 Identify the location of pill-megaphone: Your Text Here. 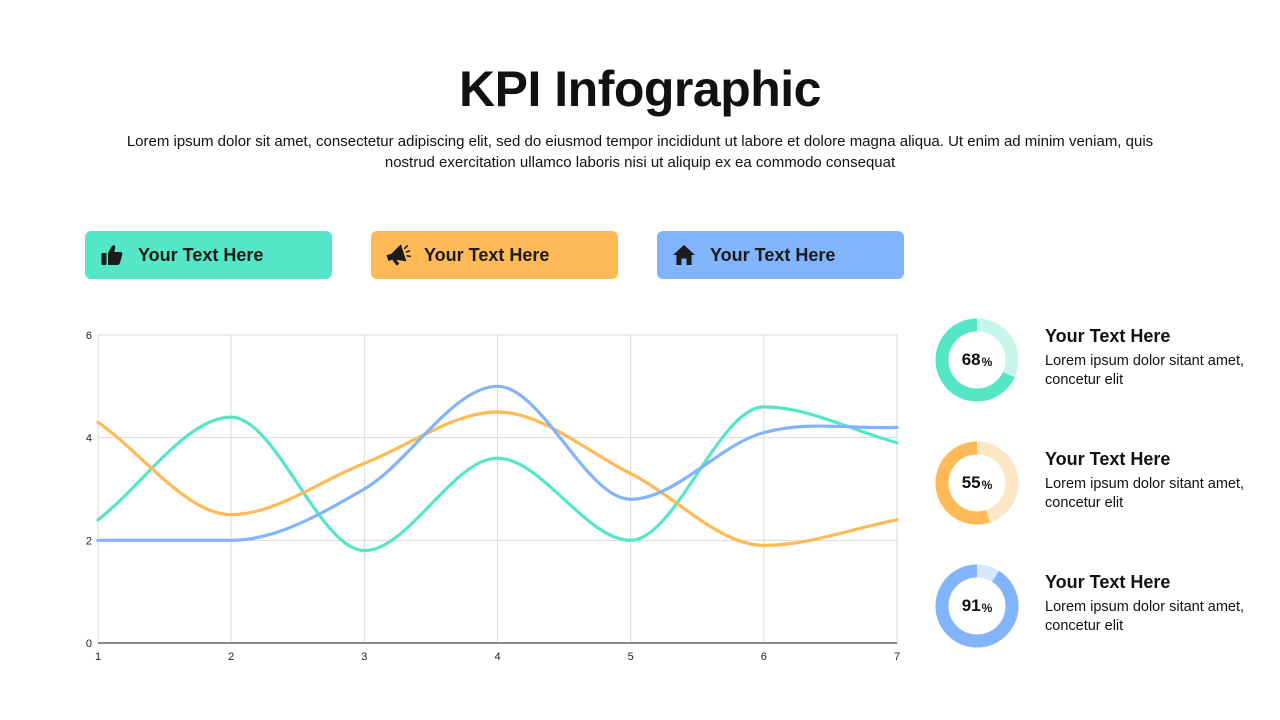
(494, 255).